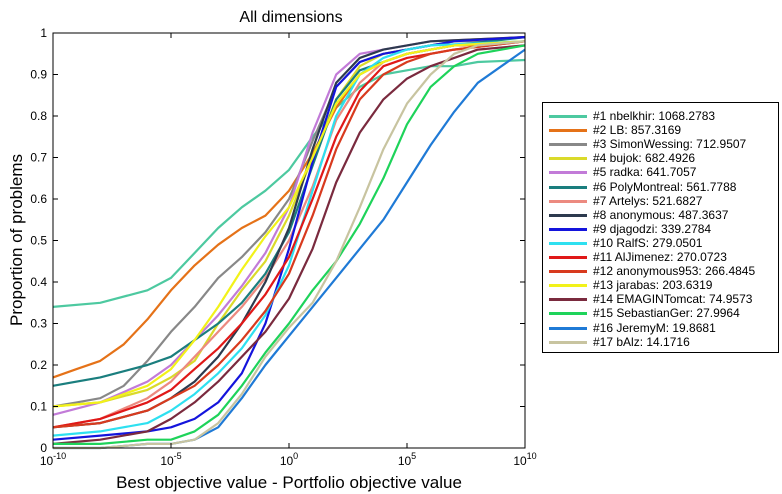 The width and height of the screenshot is (782, 494). I want to click on legend-item: #12 anonymous953: 266.4845, so click(660, 271).